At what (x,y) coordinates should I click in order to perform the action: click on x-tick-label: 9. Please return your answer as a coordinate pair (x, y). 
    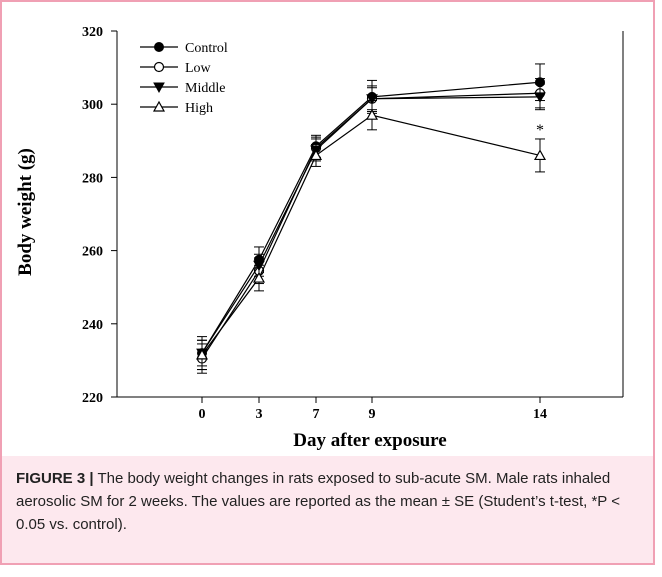
    Looking at the image, I should click on (372, 414).